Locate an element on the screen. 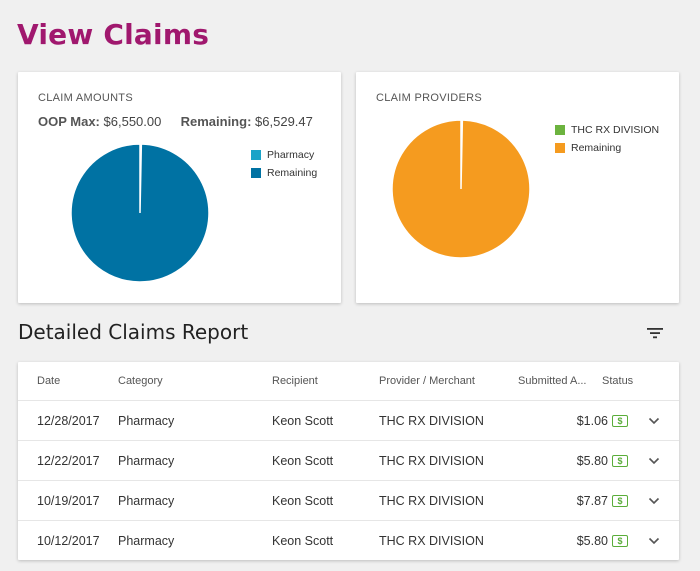  legend-label: Pharmacy is located at coordinates (291, 155).